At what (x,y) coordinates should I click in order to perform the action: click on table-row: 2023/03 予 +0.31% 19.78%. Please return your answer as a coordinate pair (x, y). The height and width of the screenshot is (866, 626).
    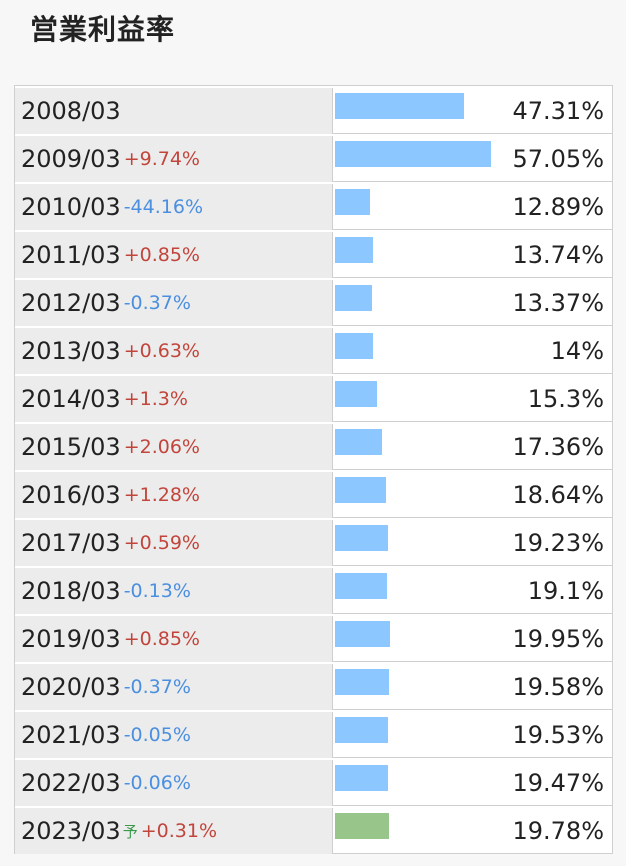
    Looking at the image, I should click on (313, 830).